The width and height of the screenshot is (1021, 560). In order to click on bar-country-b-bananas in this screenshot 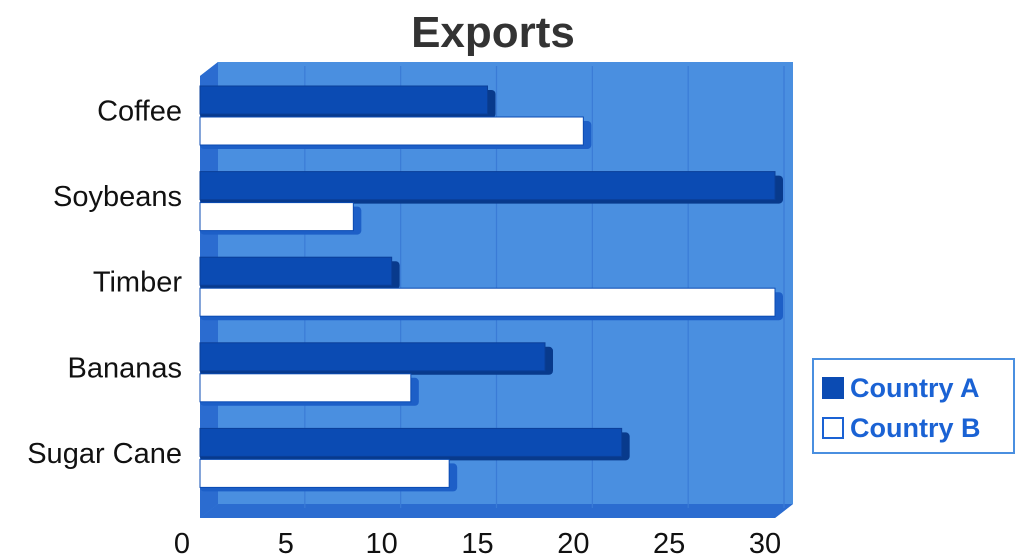, I will do `click(305, 388)`.